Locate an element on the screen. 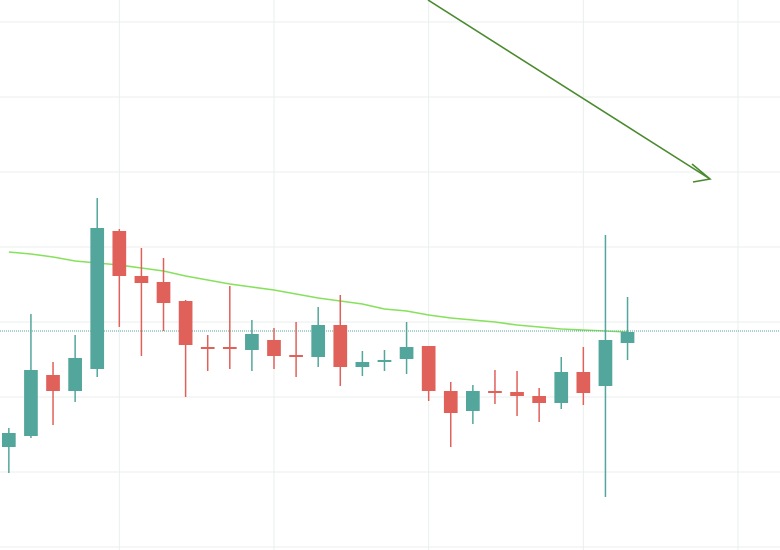  arrow-head is located at coordinates (701, 173).